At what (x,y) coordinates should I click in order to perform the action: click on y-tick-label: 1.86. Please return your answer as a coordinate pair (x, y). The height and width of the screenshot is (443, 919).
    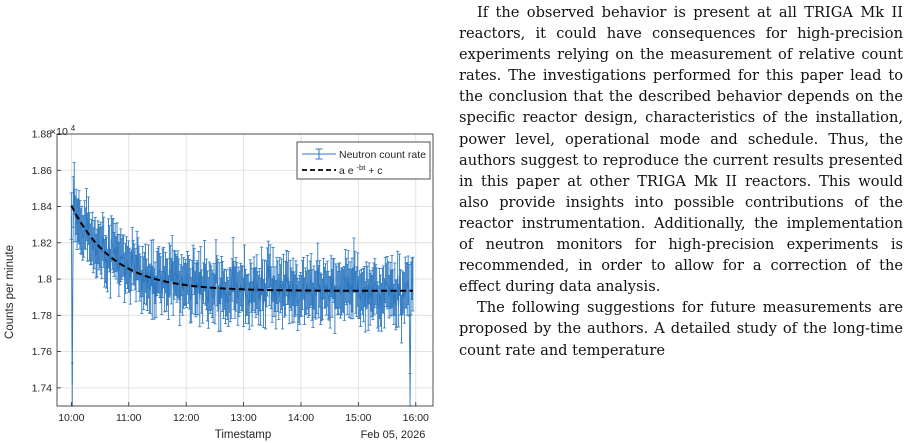
    Looking at the image, I should click on (42, 171).